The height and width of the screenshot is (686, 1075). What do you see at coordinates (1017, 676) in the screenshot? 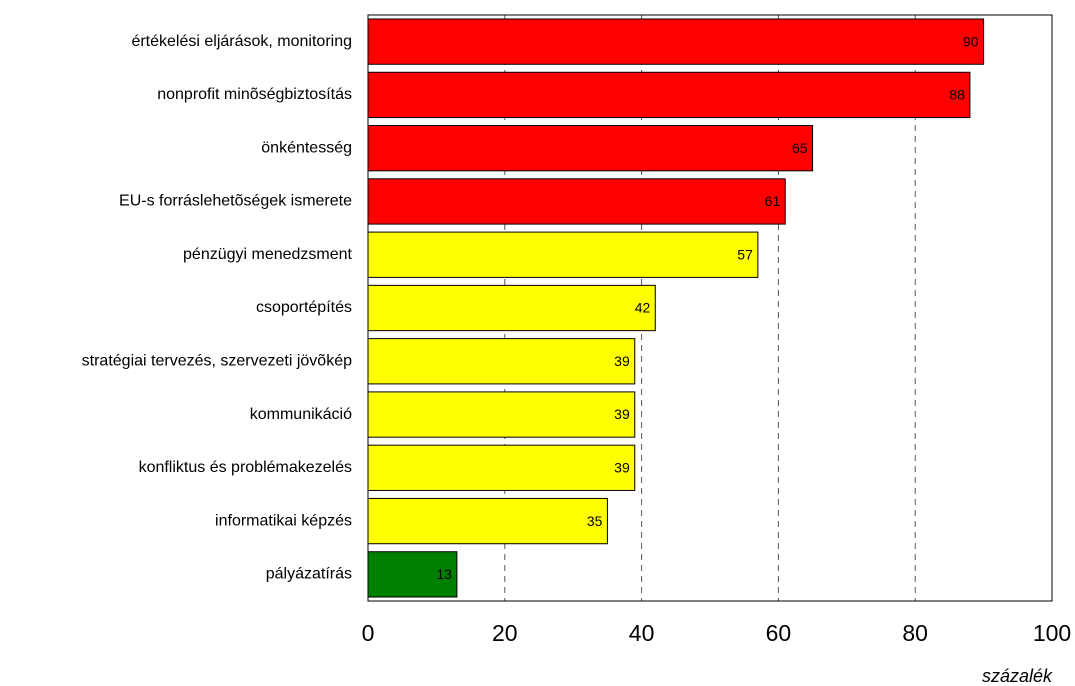
I see `x-axis-label: százalék` at bounding box center [1017, 676].